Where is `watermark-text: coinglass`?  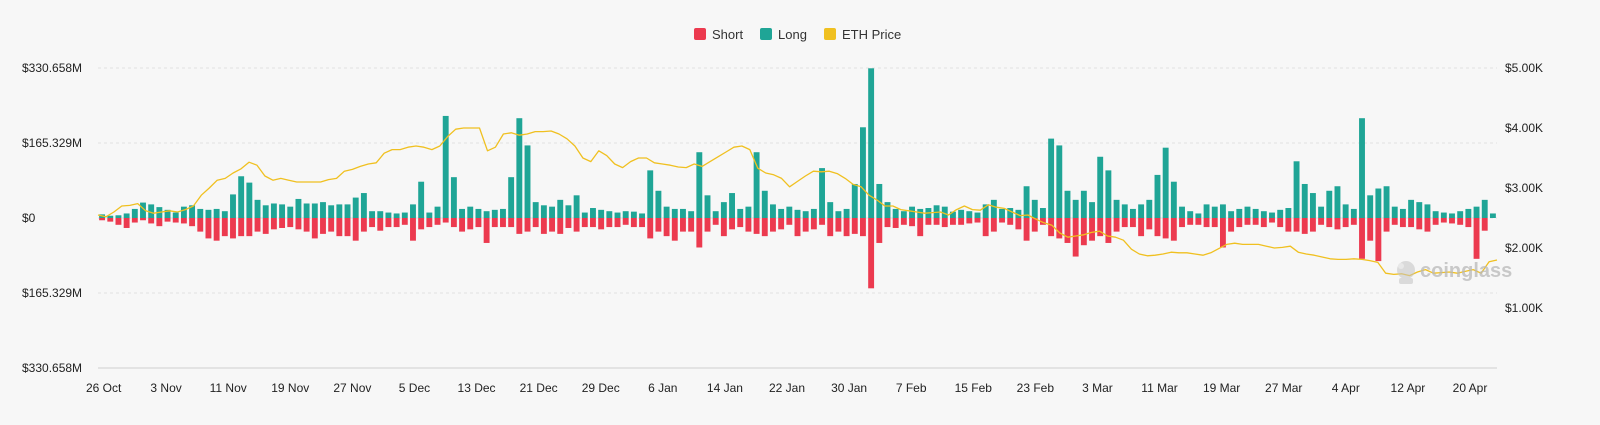 watermark-text: coinglass is located at coordinates (1466, 271).